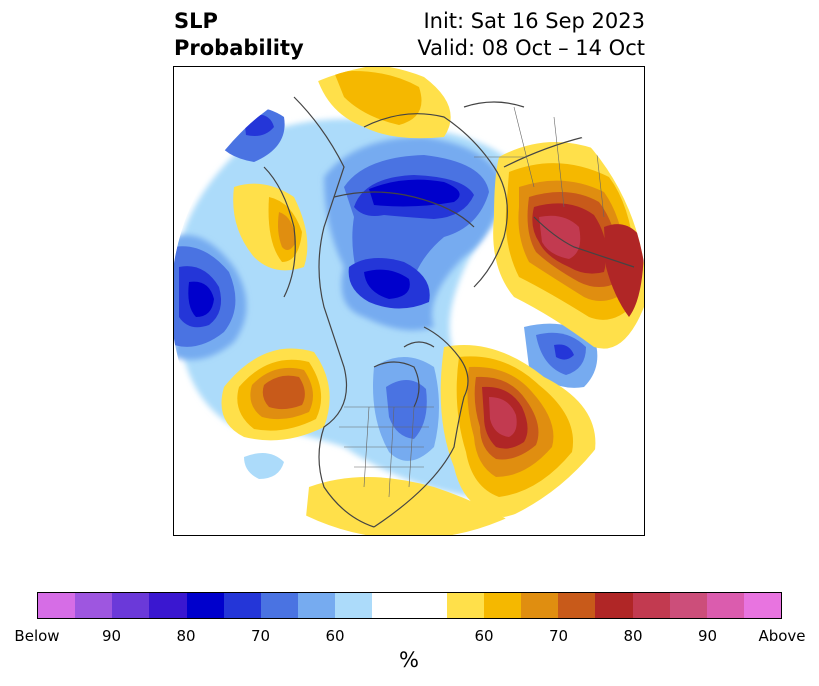 The width and height of the screenshot is (819, 686). Describe the element at coordinates (782, 636) in the screenshot. I see `colorbar-tick-label: Above` at that location.